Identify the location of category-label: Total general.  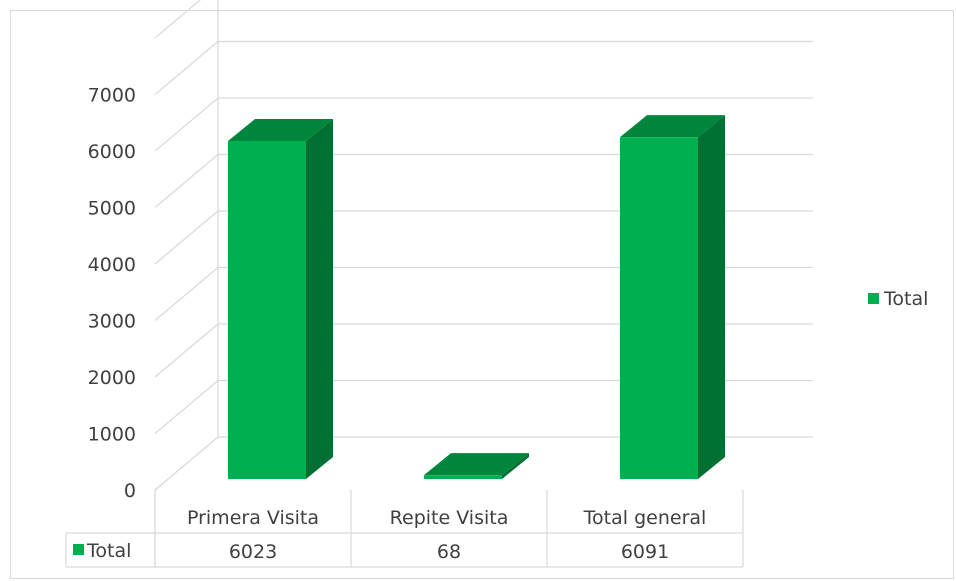
(645, 518).